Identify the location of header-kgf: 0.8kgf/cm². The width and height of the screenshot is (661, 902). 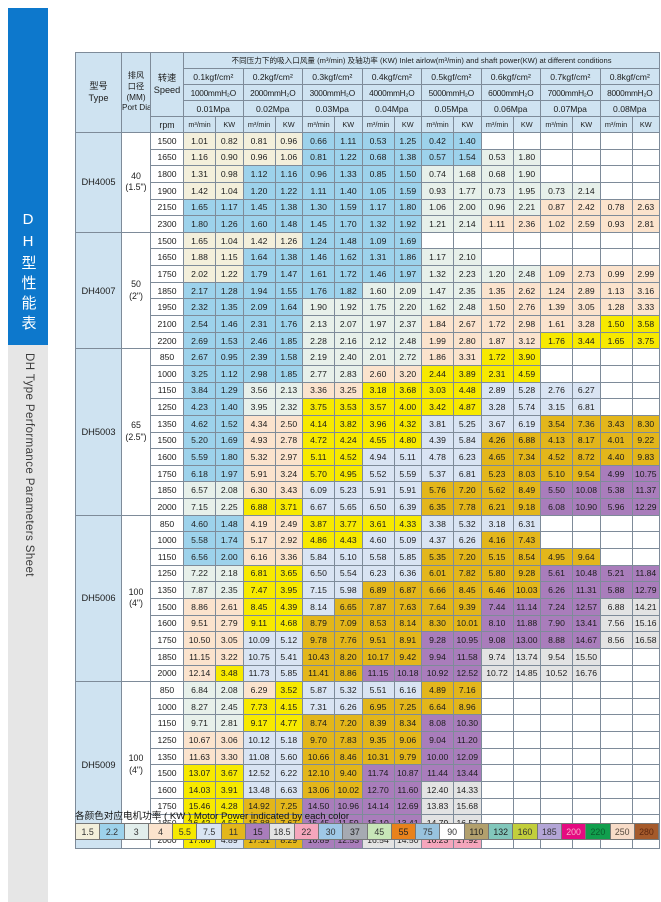
(630, 76).